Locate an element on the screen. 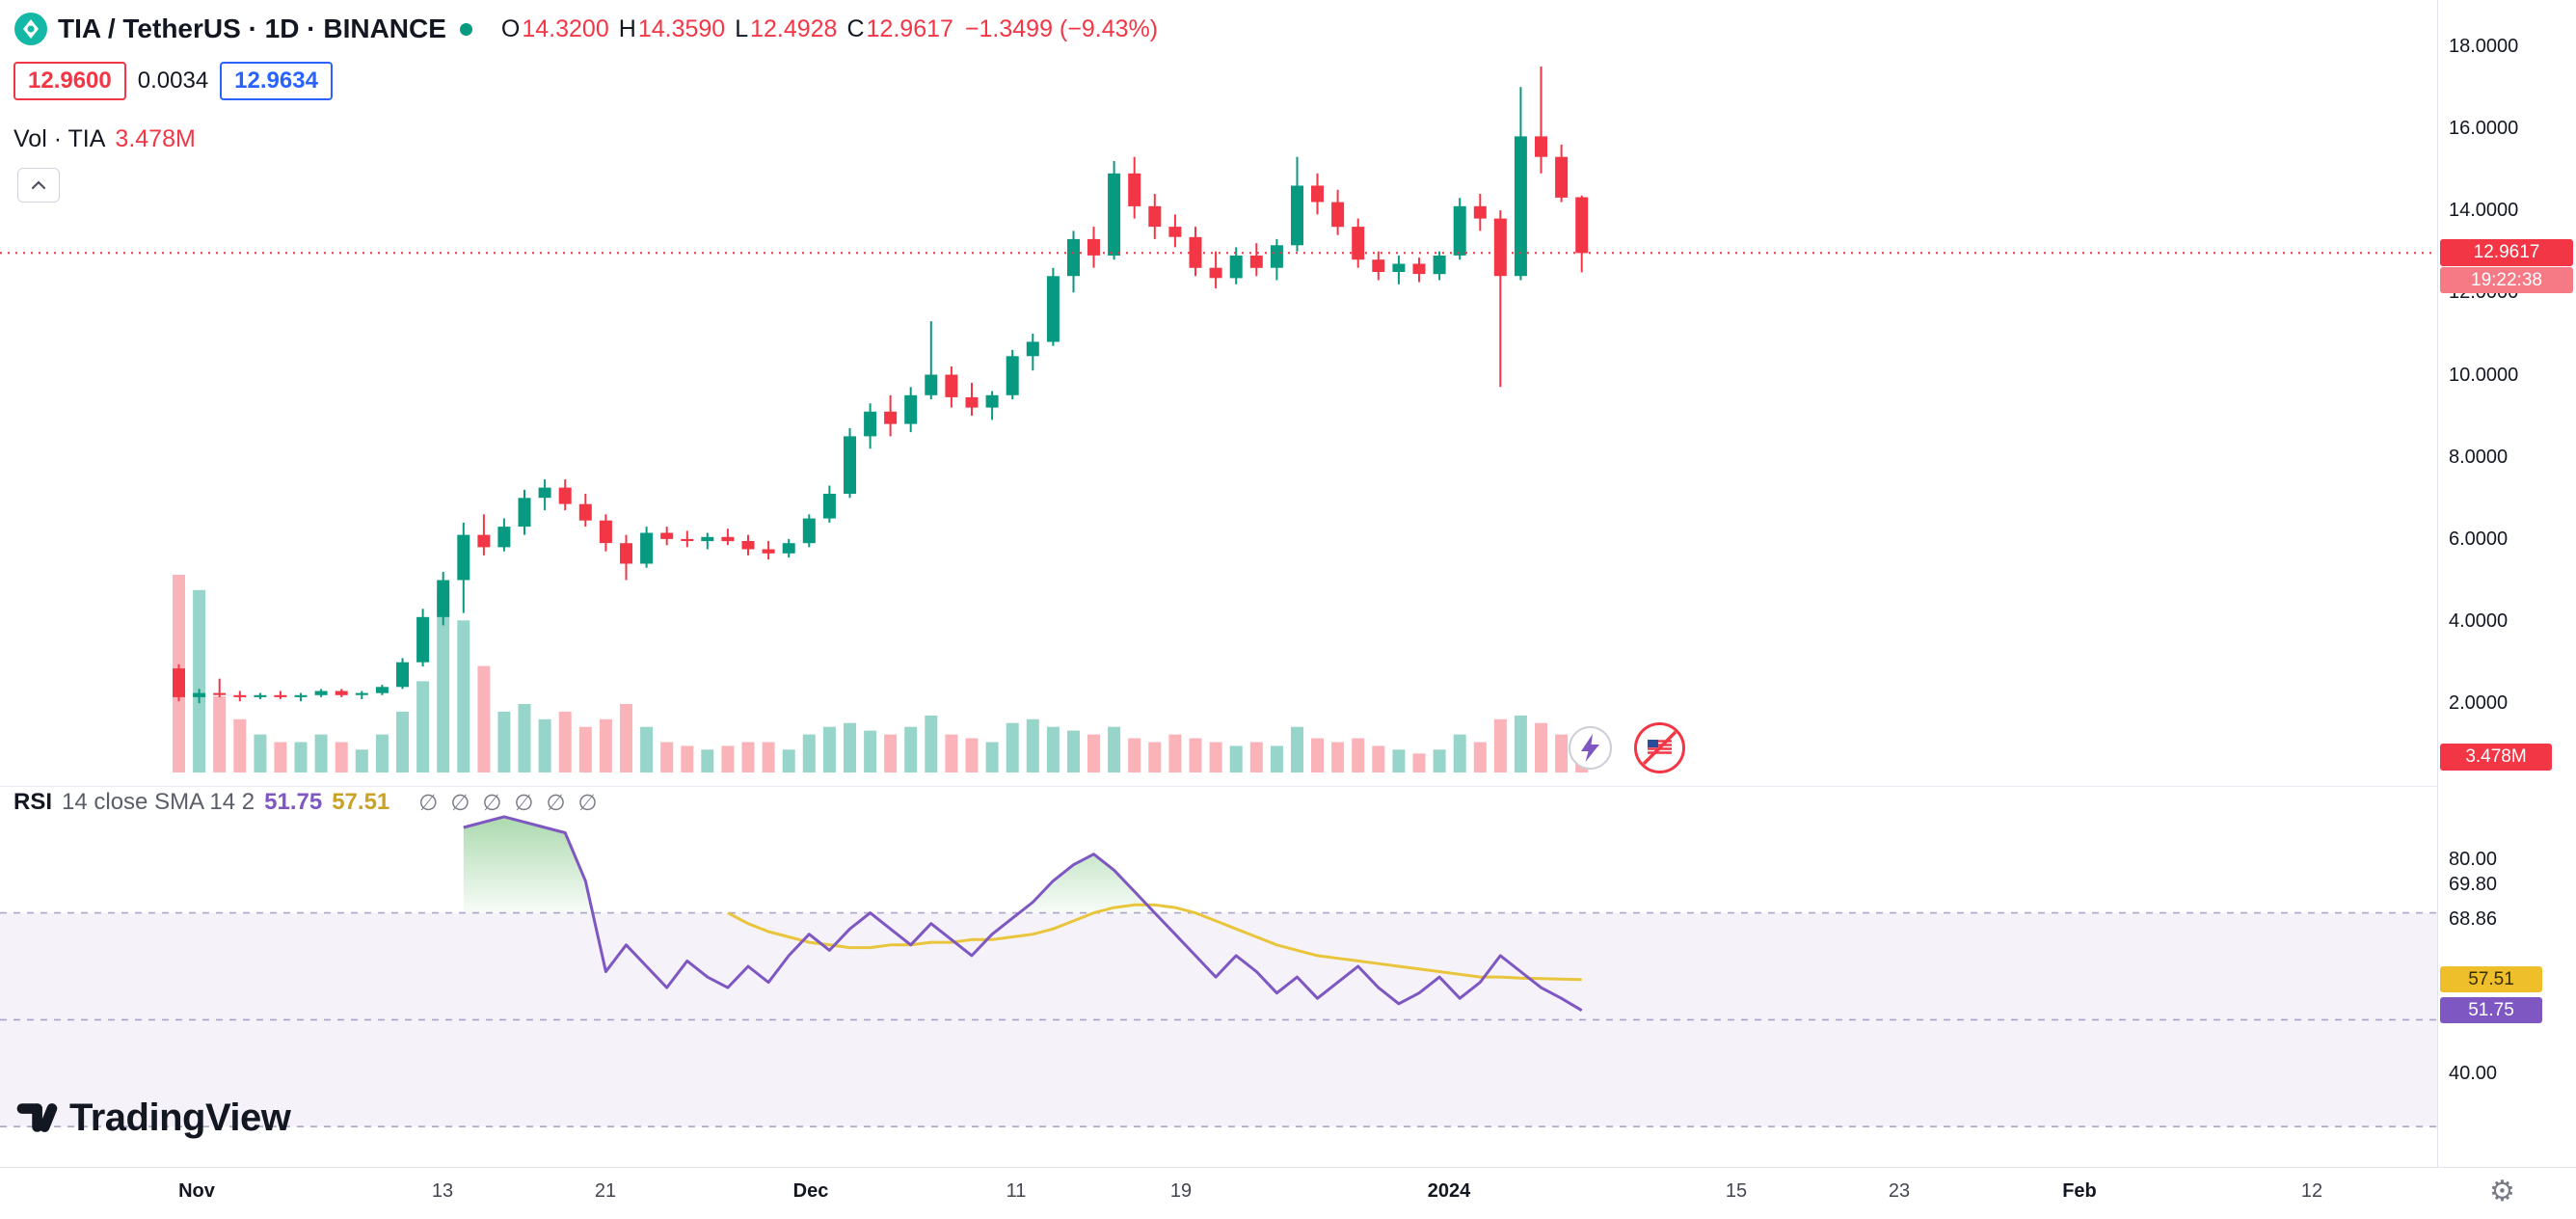  change-value: −1.3499 (−9.43%) is located at coordinates (1062, 28).